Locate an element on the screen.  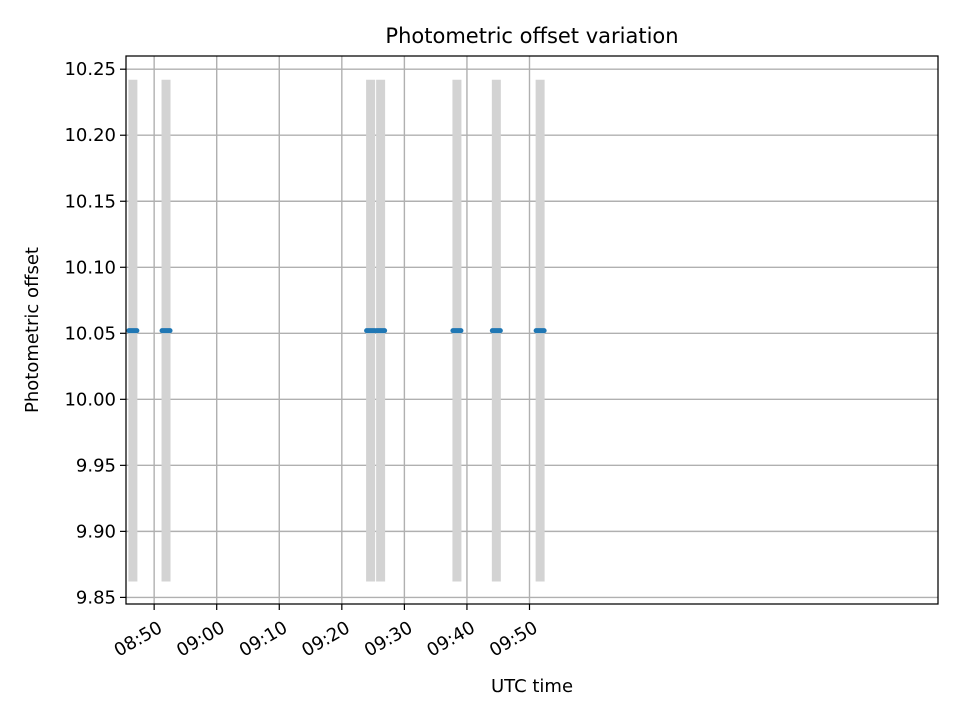
y-tick-label: 10.20 is located at coordinates (90, 135).